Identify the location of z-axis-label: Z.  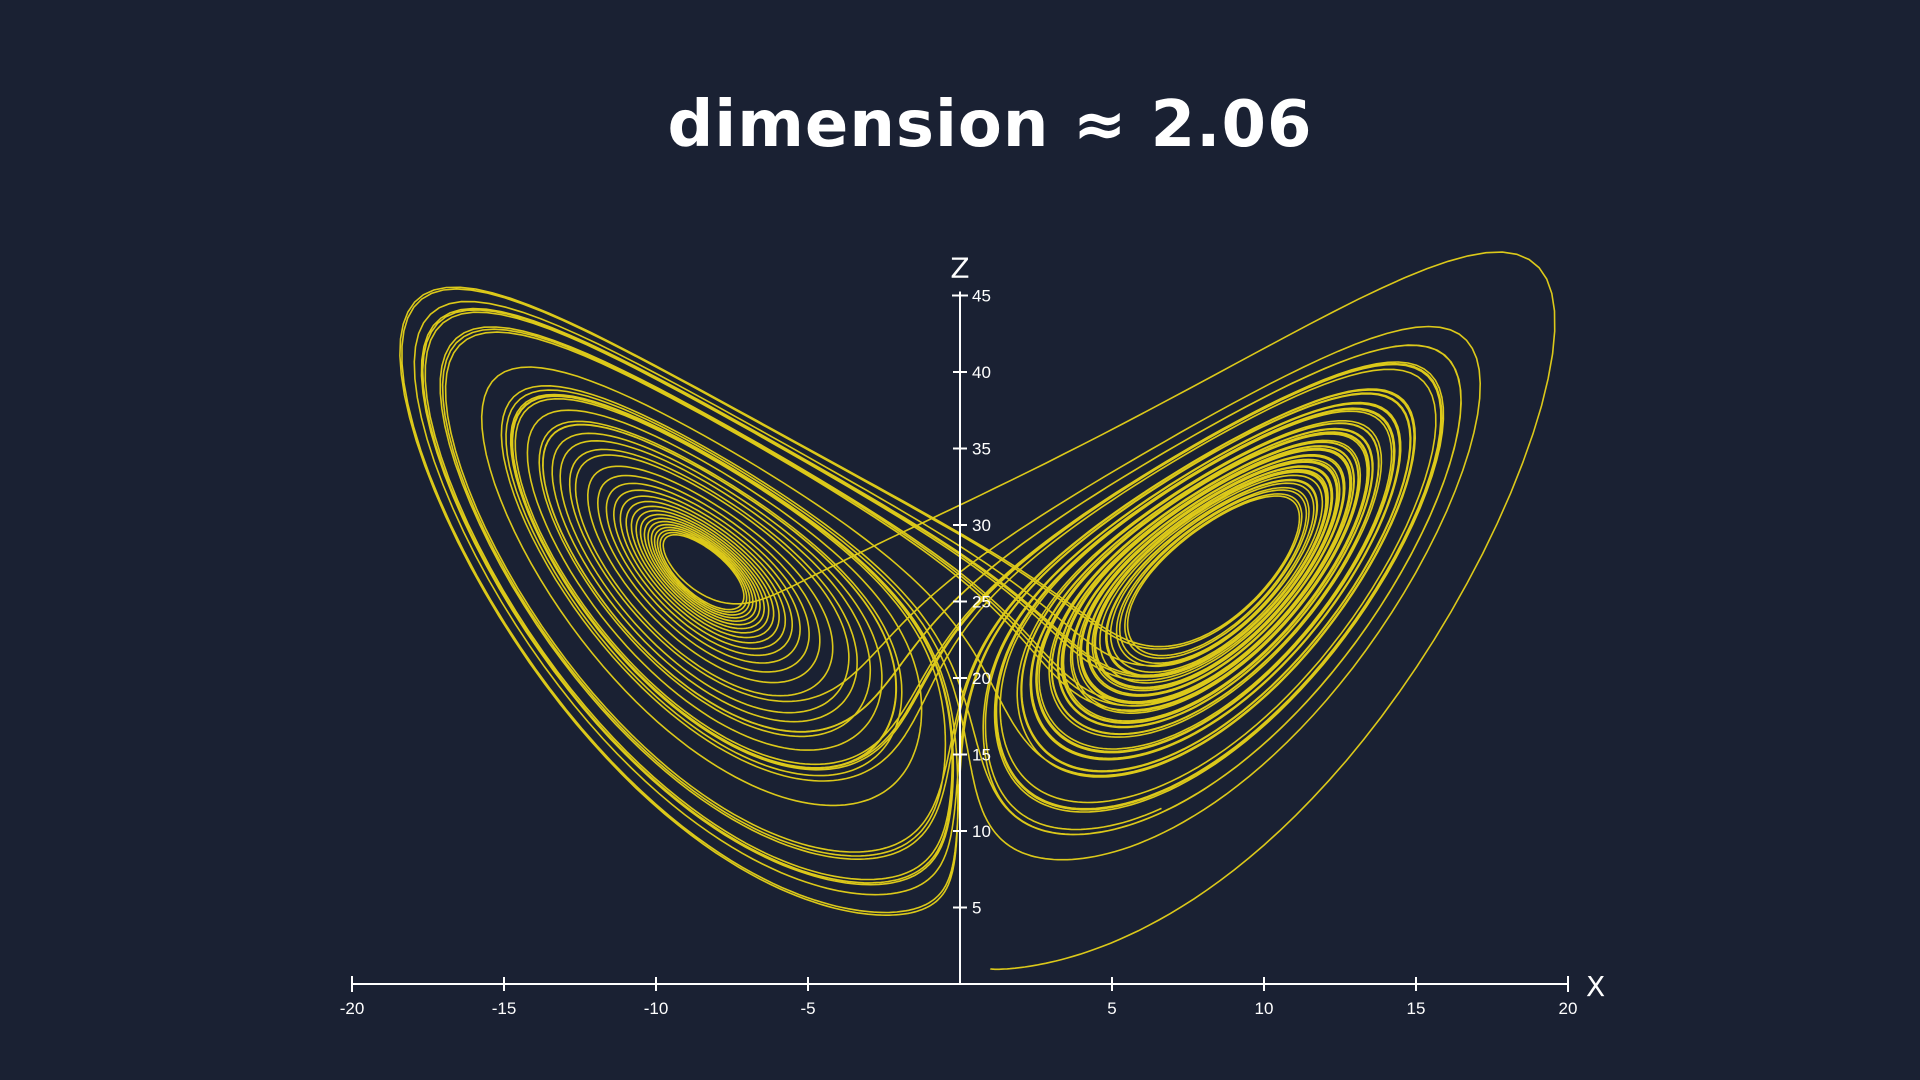
(959, 268).